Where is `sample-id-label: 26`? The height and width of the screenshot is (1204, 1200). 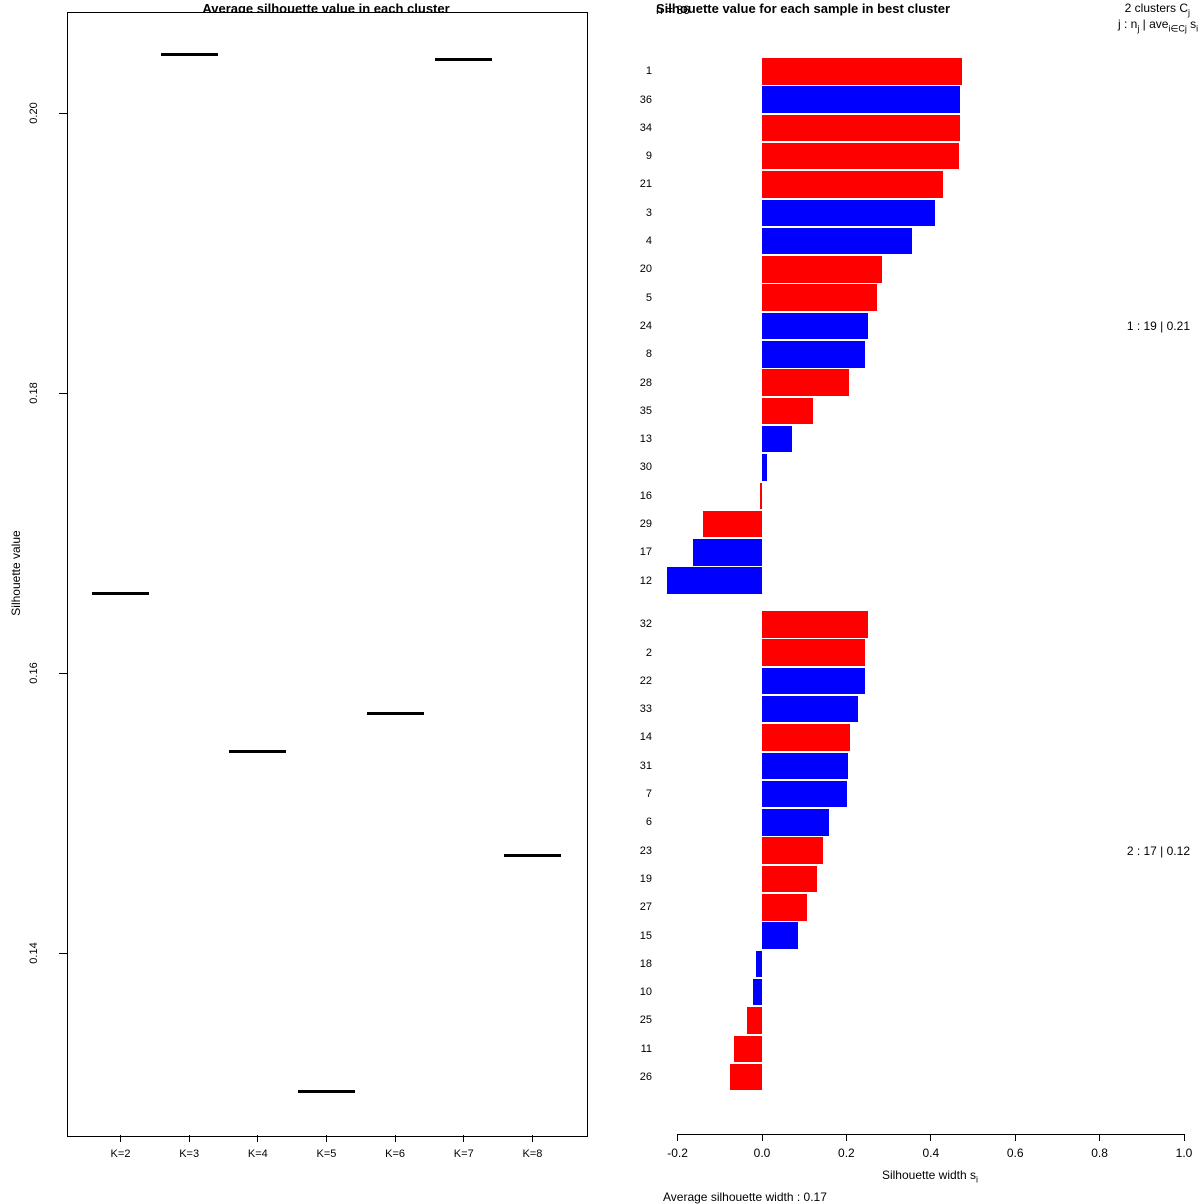
sample-id-label: 26 is located at coordinates (645, 1077).